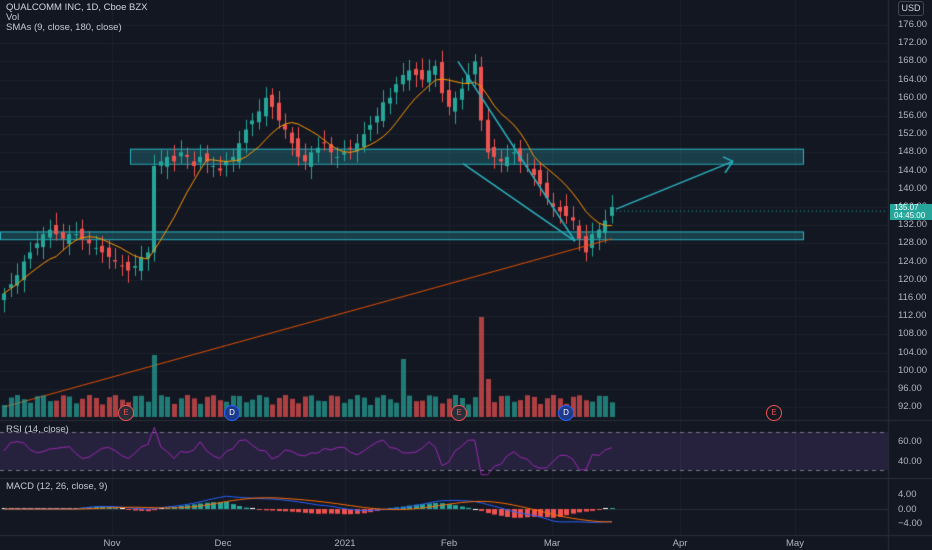  I want to click on last-price-tag: 135.07 04:45:00, so click(911, 212).